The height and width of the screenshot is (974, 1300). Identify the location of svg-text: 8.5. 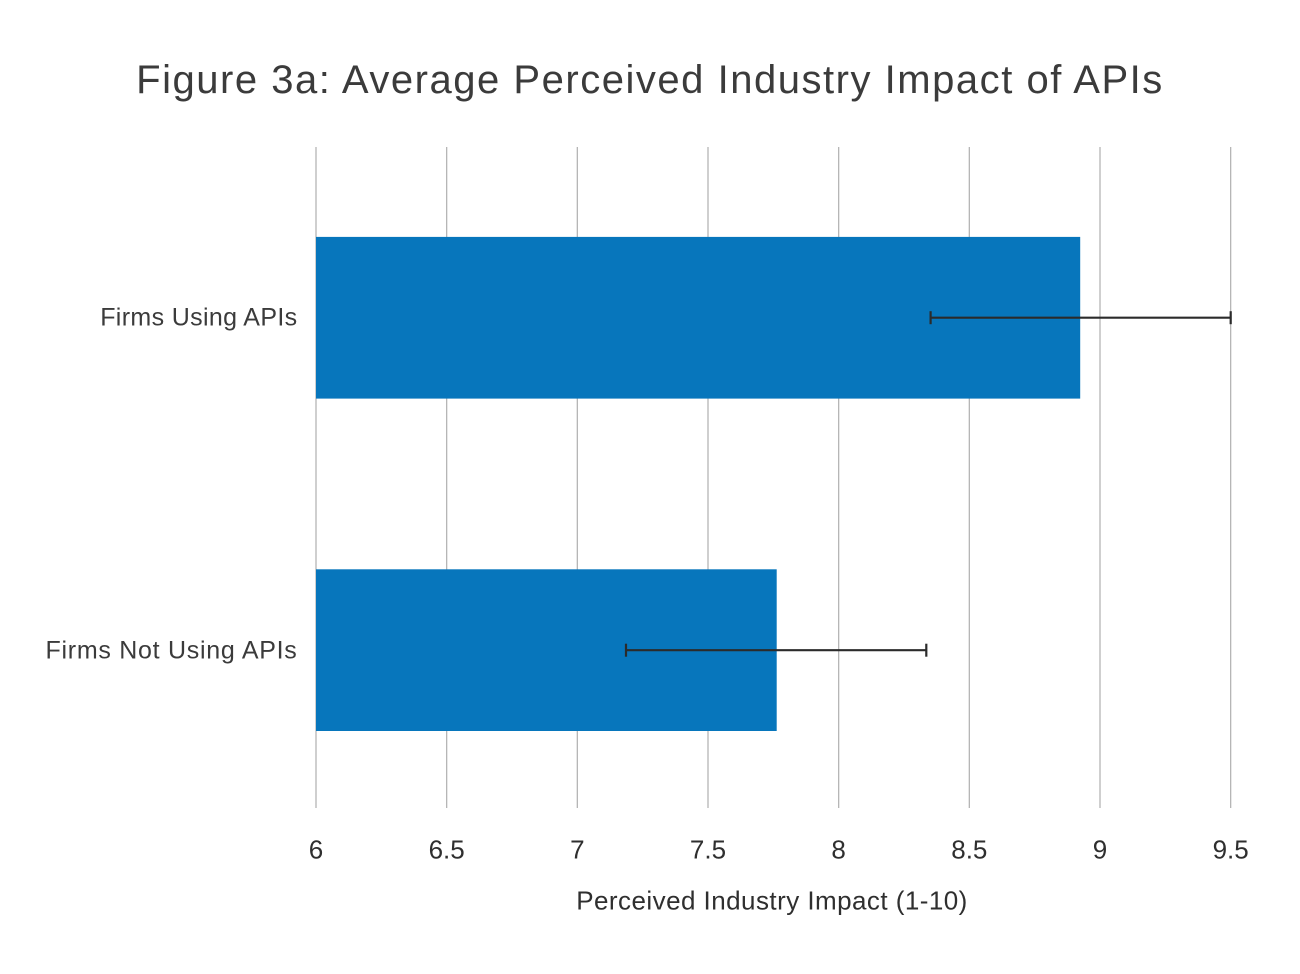
(969, 850).